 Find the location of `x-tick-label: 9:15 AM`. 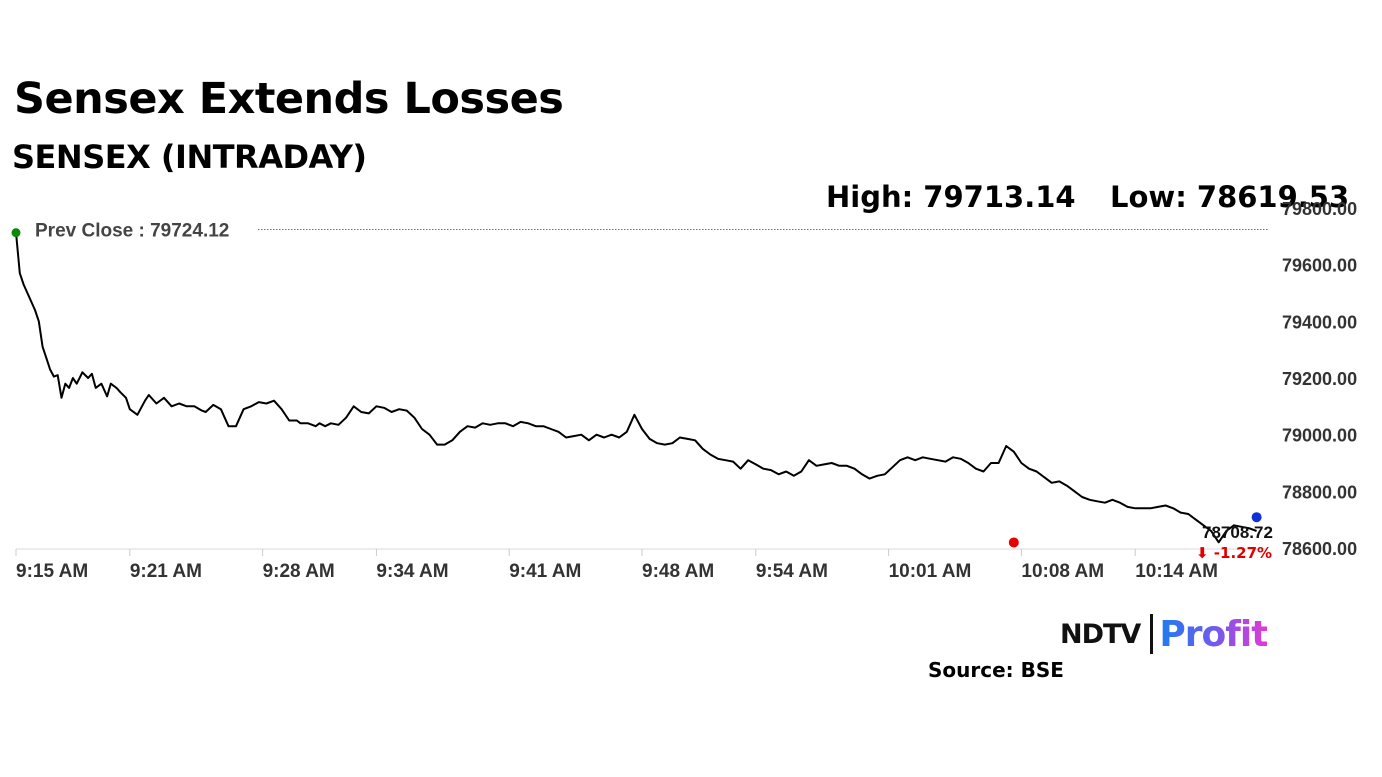

x-tick-label: 9:15 AM is located at coordinates (52, 571).